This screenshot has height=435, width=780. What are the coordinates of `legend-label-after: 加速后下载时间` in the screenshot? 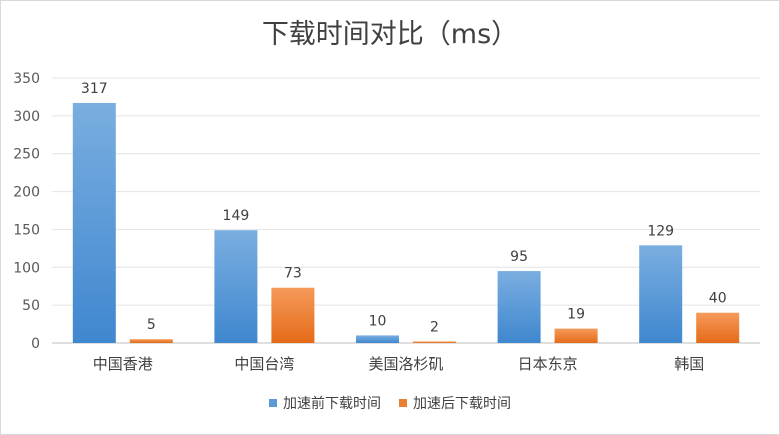 It's located at (462, 404).